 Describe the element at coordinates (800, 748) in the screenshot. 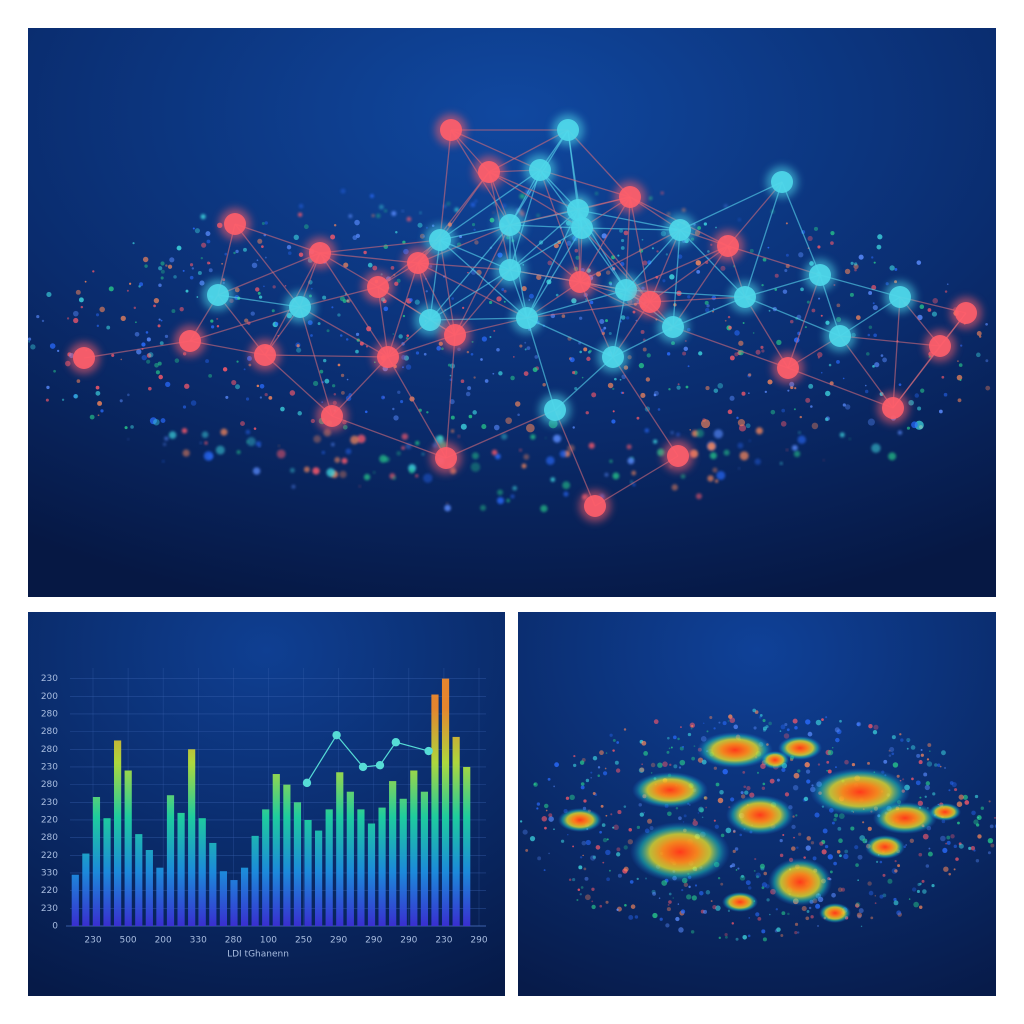

I see `heat-blob` at that location.